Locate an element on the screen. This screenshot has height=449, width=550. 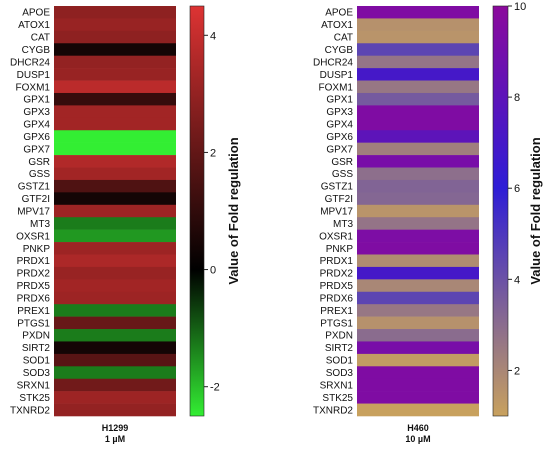
heatmap-cell-sod3 is located at coordinates (418, 373).